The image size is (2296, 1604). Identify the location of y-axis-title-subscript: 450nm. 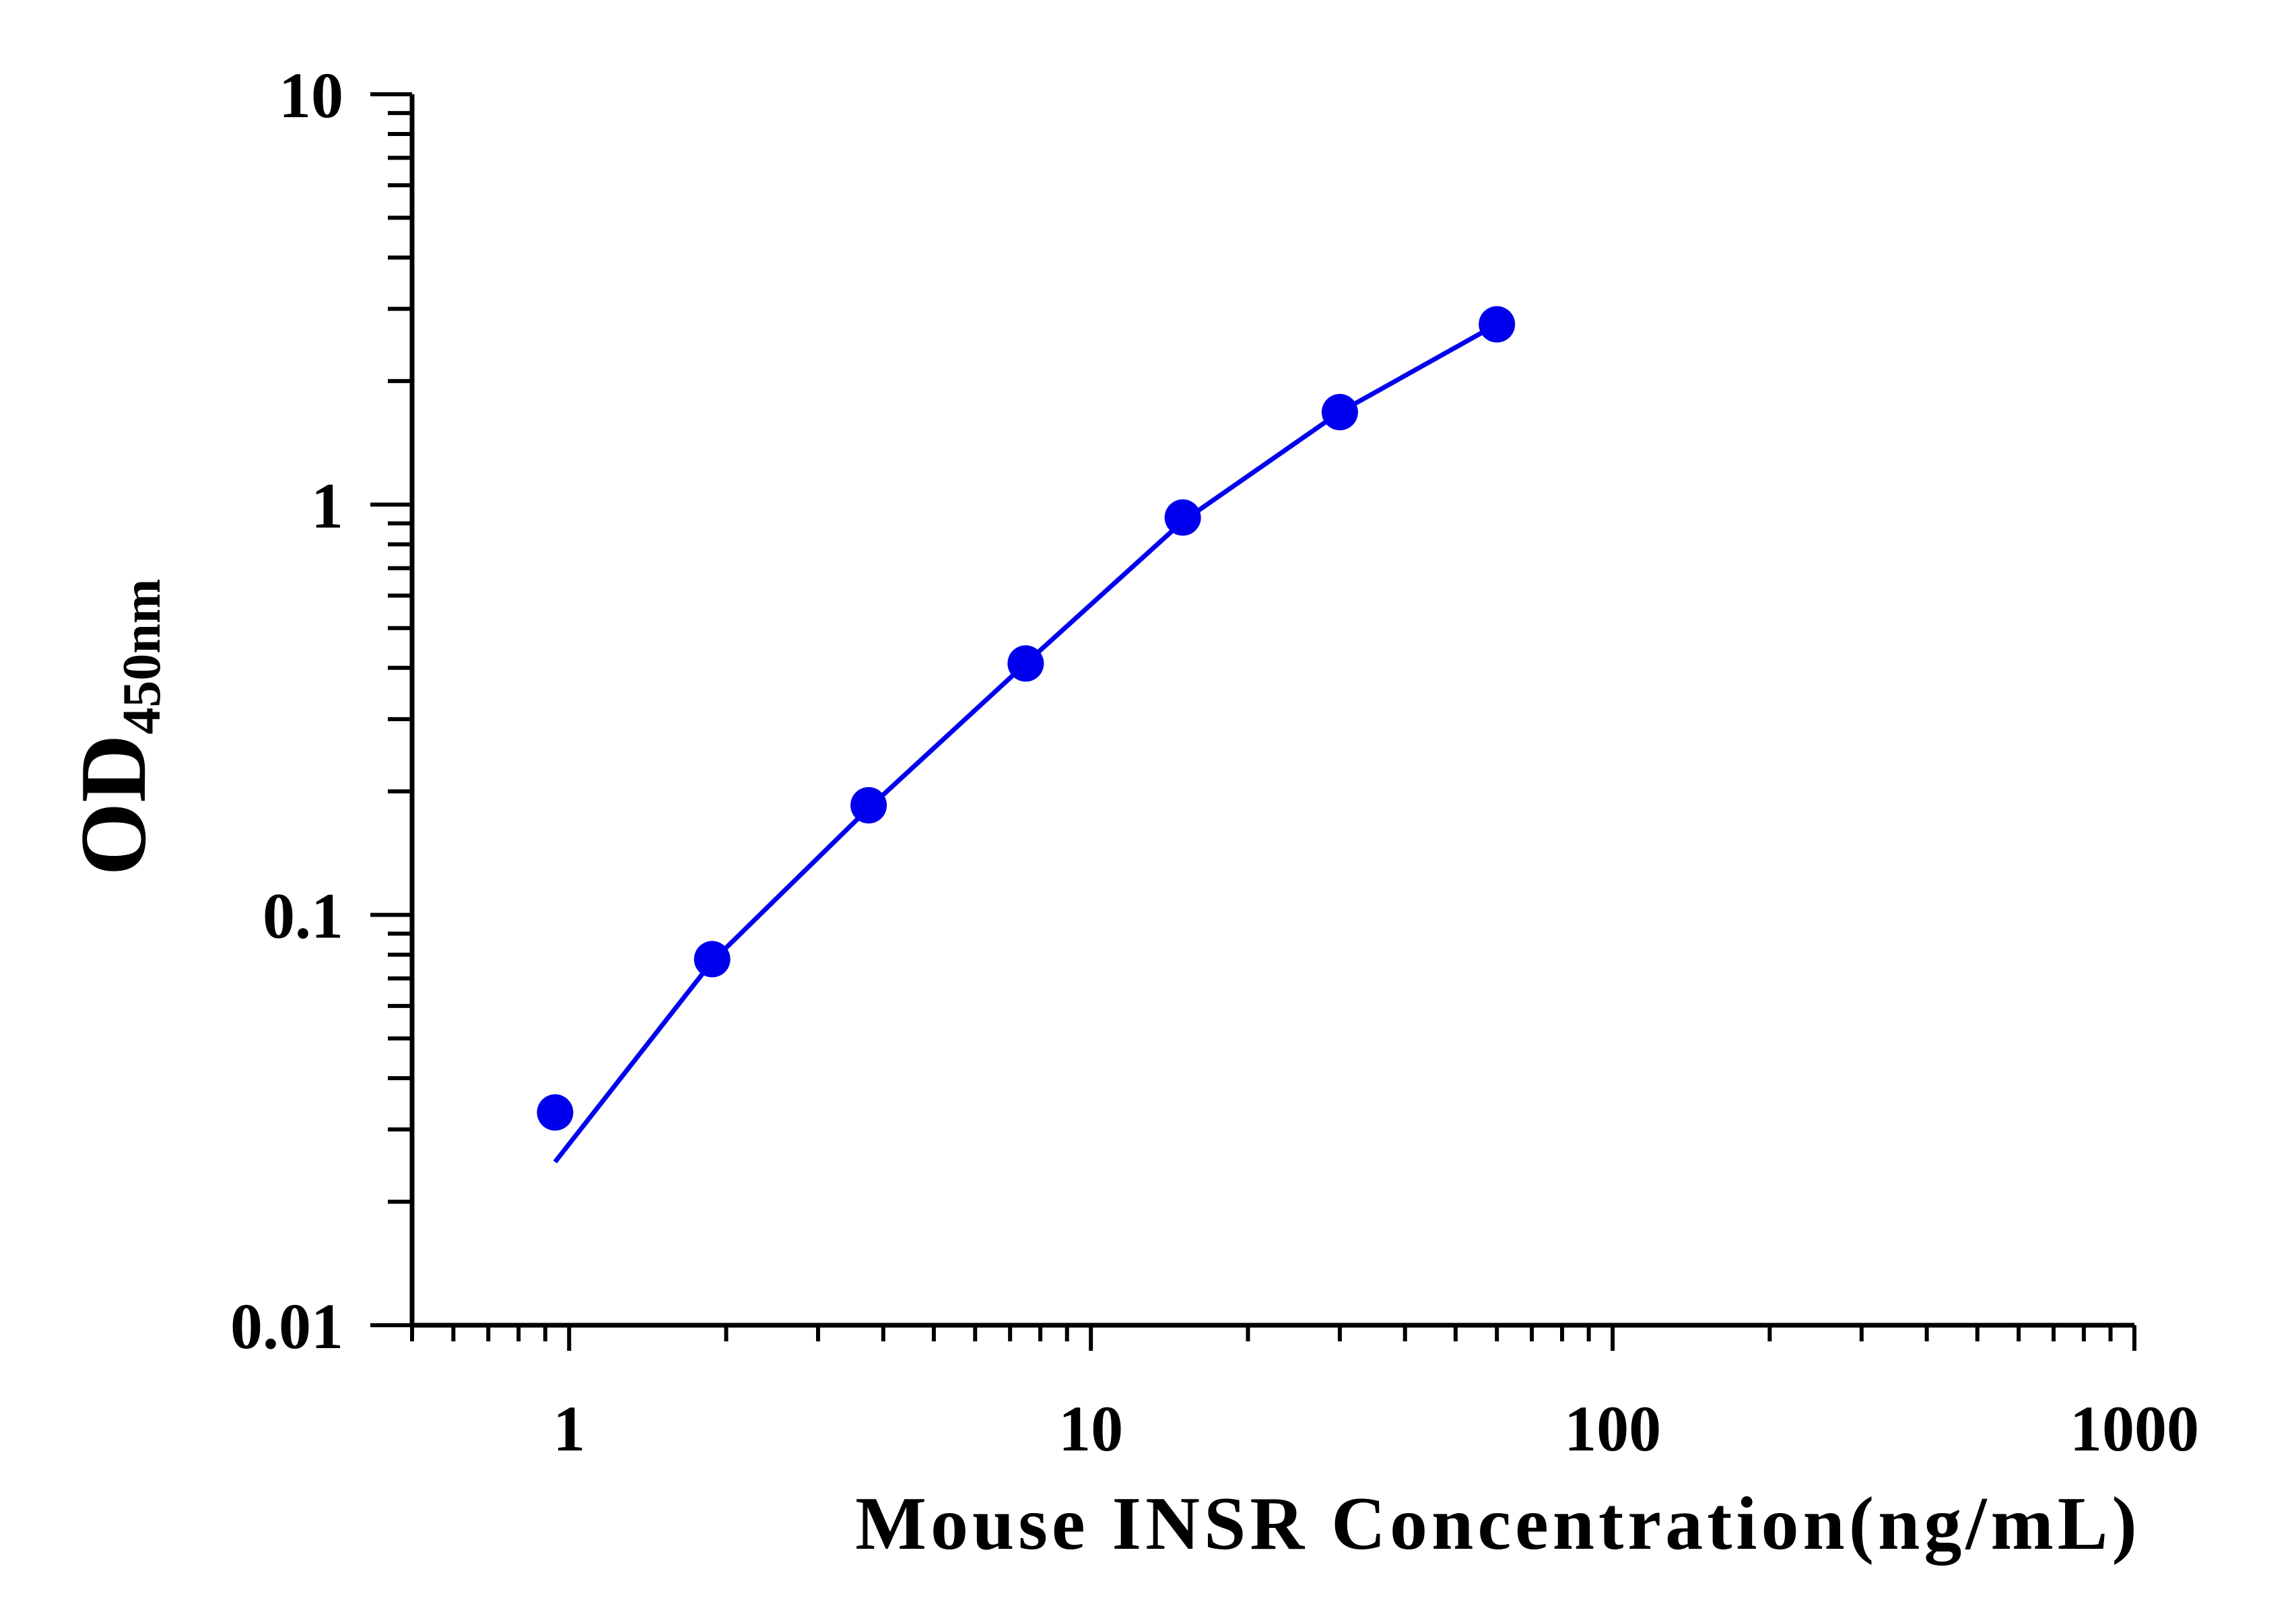
(142, 656).